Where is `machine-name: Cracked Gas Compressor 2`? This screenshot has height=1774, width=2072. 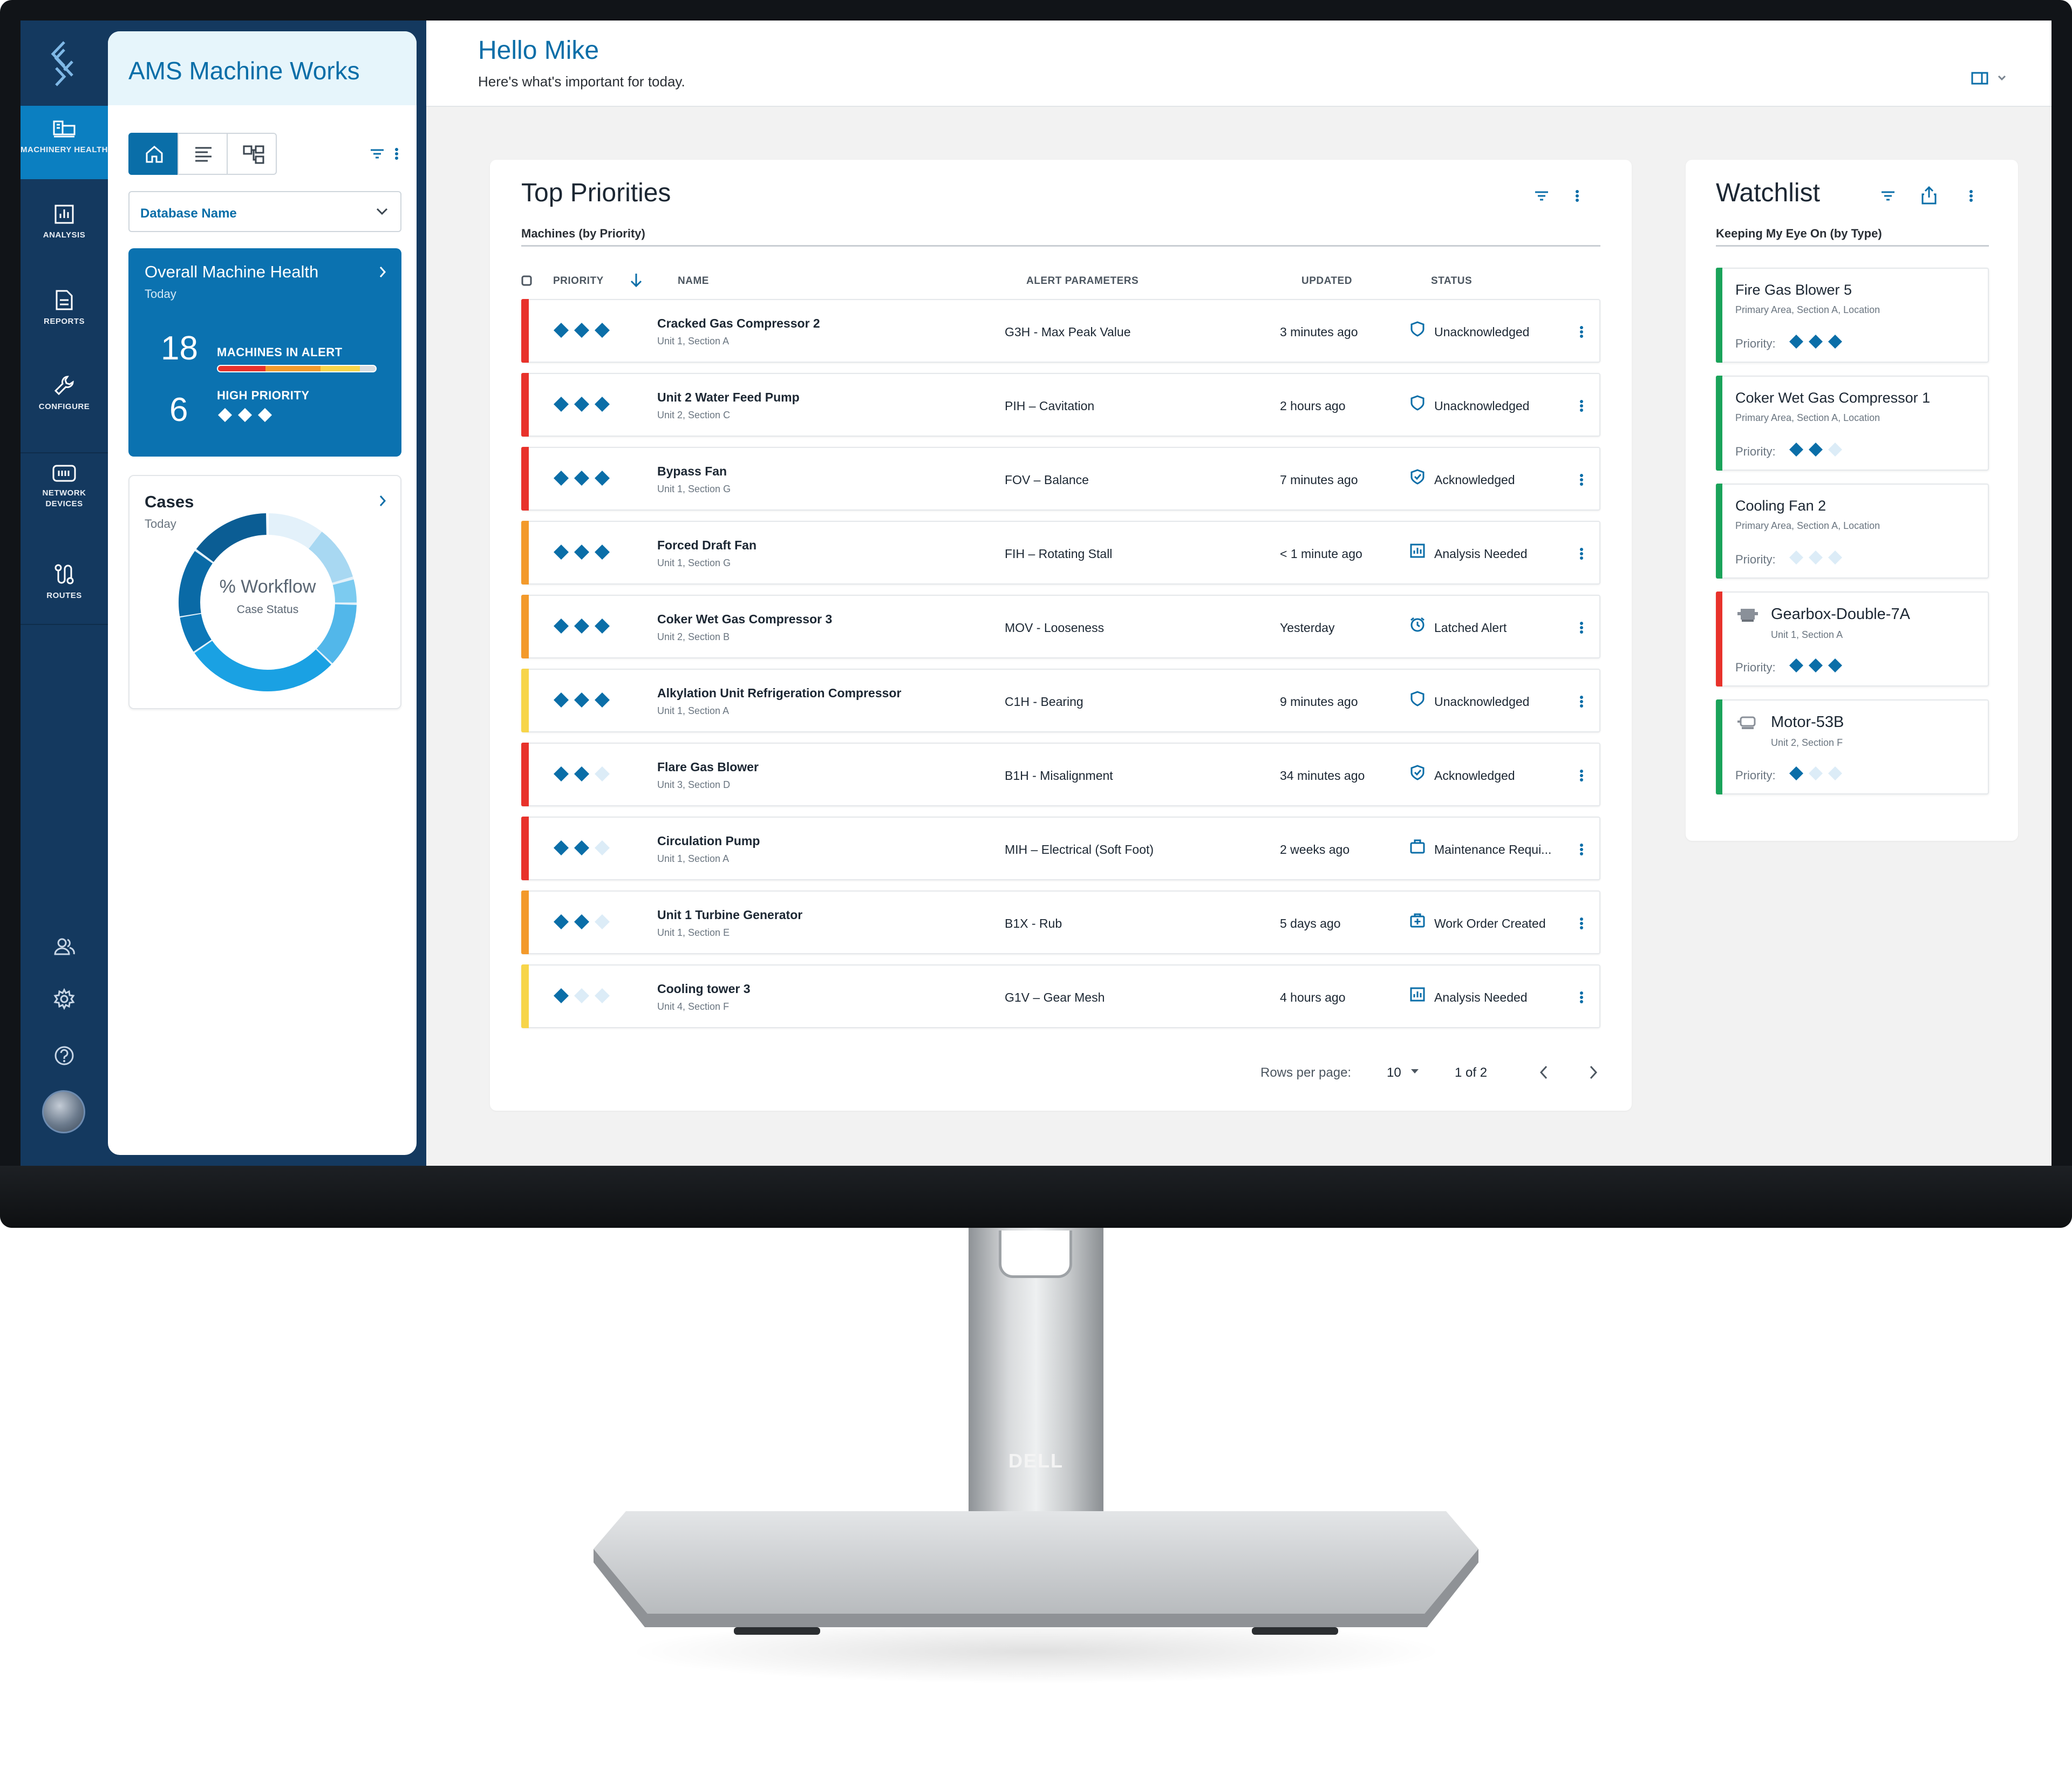 machine-name: Cracked Gas Compressor 2 is located at coordinates (738, 323).